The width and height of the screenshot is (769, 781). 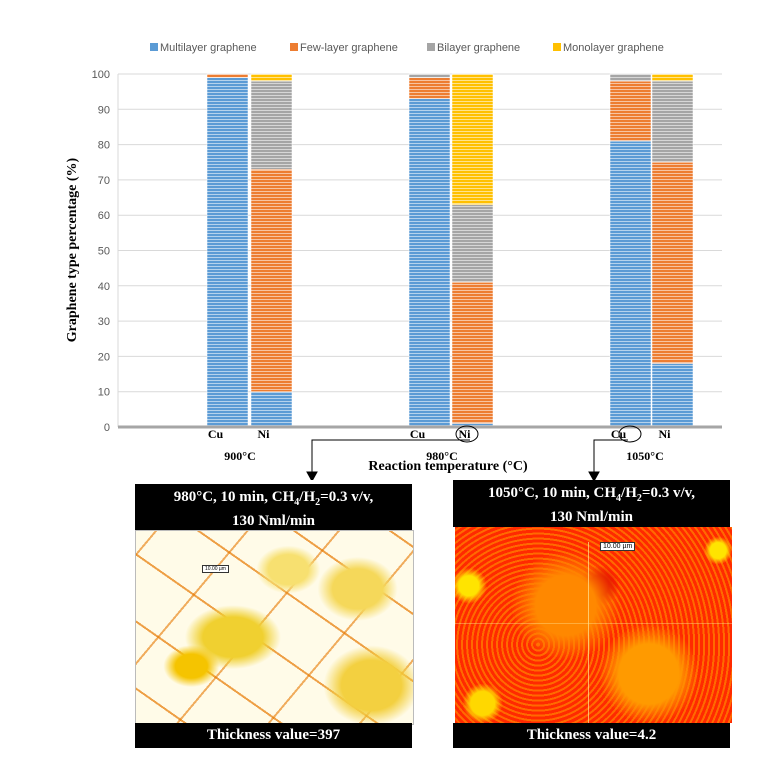 What do you see at coordinates (104, 110) in the screenshot?
I see `y-tick-label: 90` at bounding box center [104, 110].